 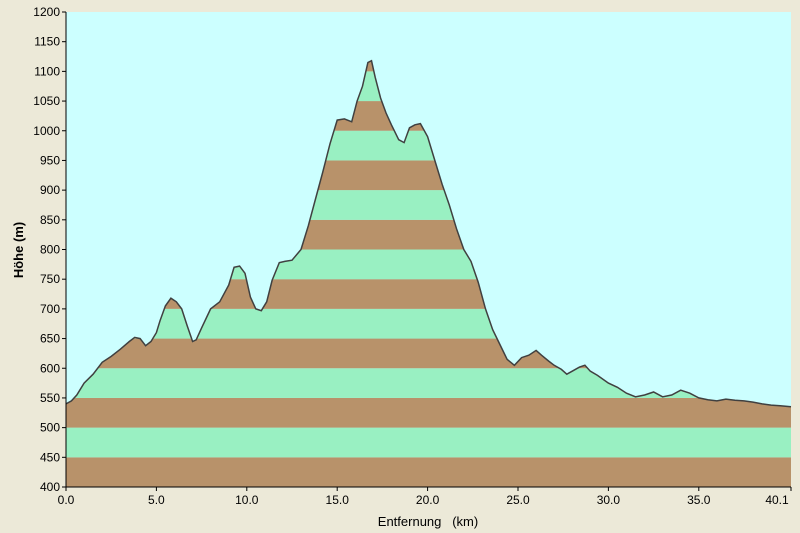 What do you see at coordinates (18, 250) in the screenshot?
I see `y-axis-title: Höhe (m)` at bounding box center [18, 250].